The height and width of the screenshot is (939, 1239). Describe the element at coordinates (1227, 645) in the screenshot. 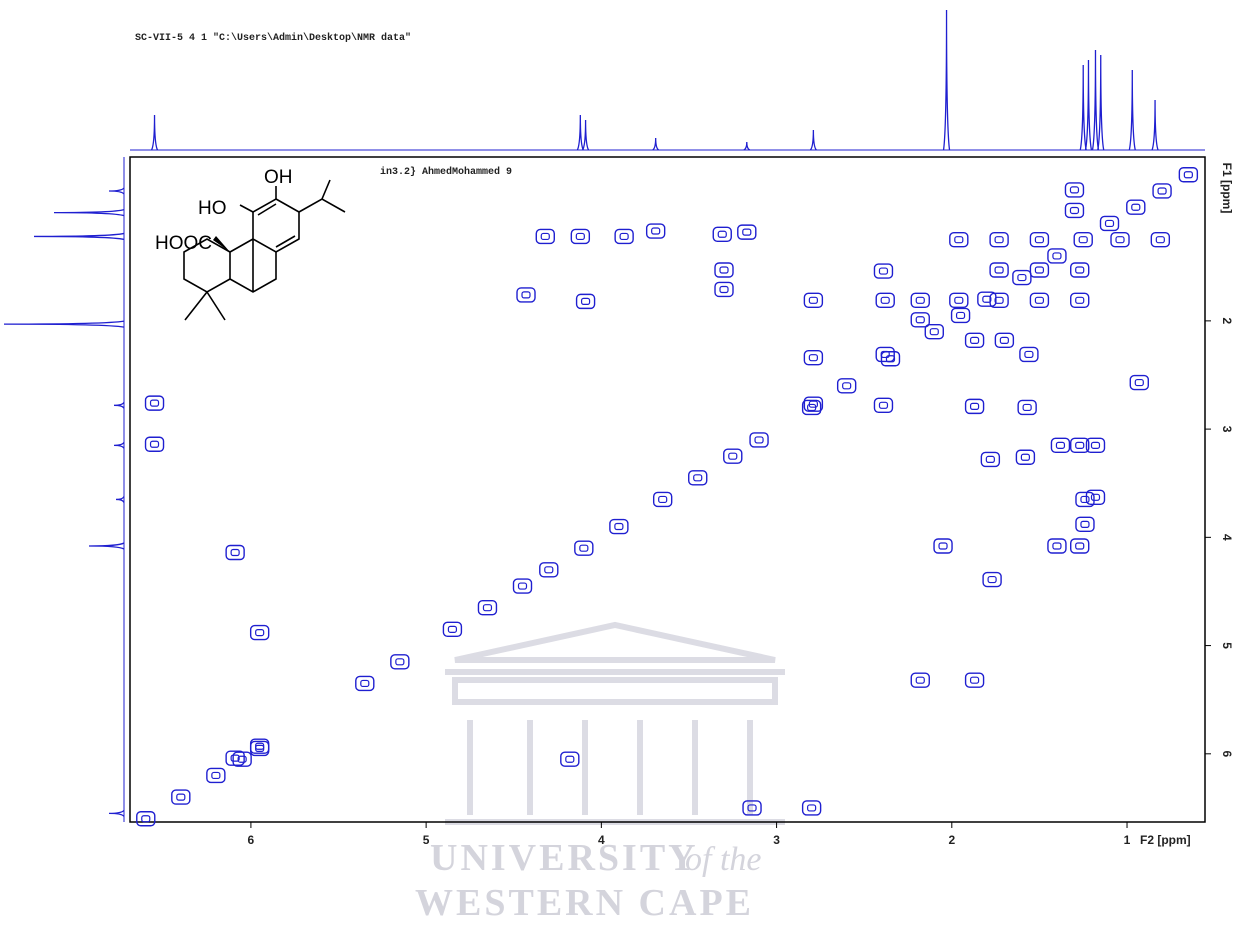

I see `y-tick-label: 5` at that location.